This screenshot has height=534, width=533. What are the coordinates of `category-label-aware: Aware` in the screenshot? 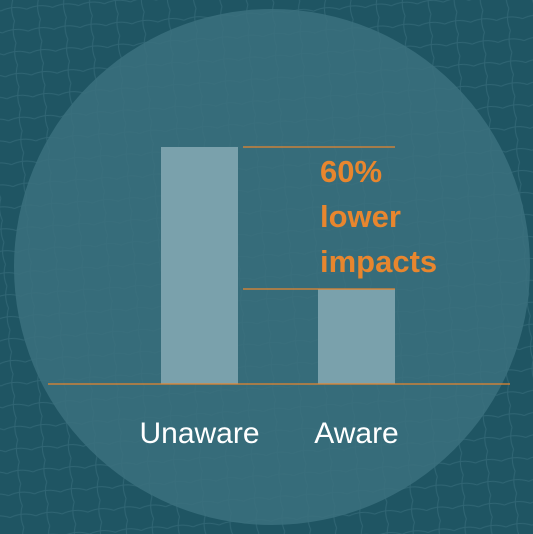 It's located at (356, 433).